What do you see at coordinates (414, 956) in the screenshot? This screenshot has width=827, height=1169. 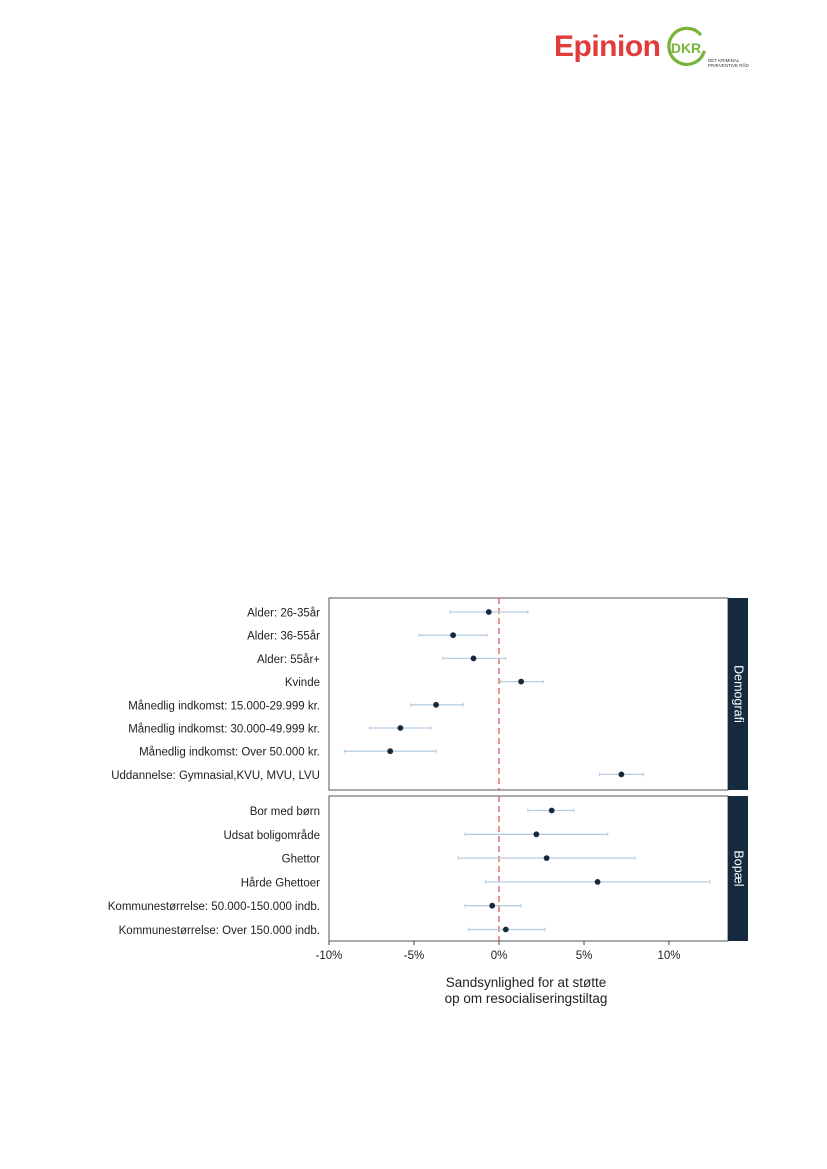 I see `x-tick-label: -5%` at bounding box center [414, 956].